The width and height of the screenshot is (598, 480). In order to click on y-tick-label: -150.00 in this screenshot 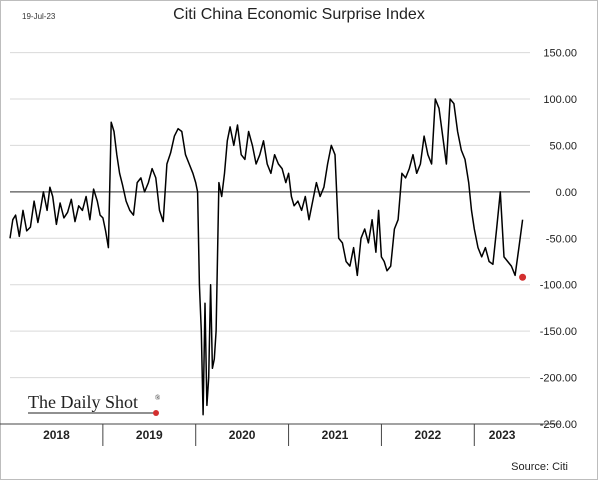, I will do `click(558, 332)`.